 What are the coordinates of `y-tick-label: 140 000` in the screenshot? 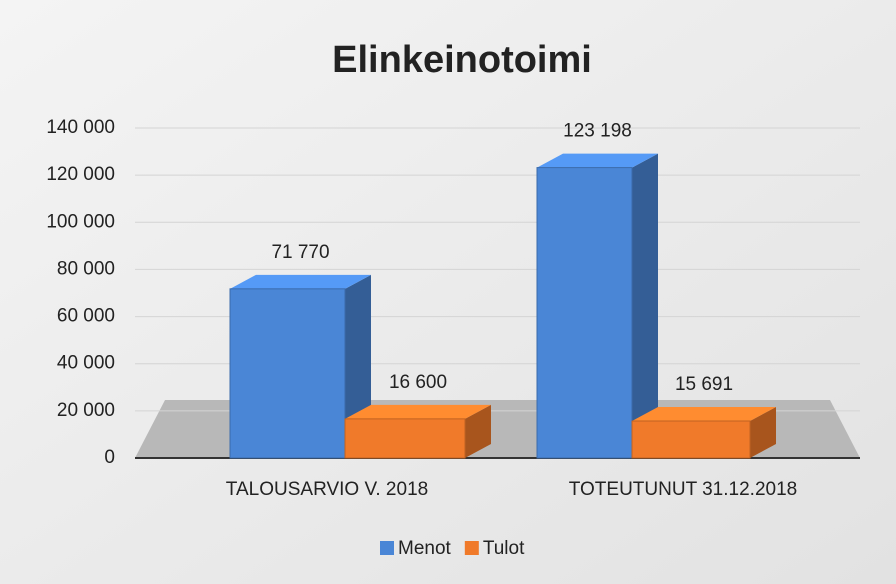 It's located at (80, 127).